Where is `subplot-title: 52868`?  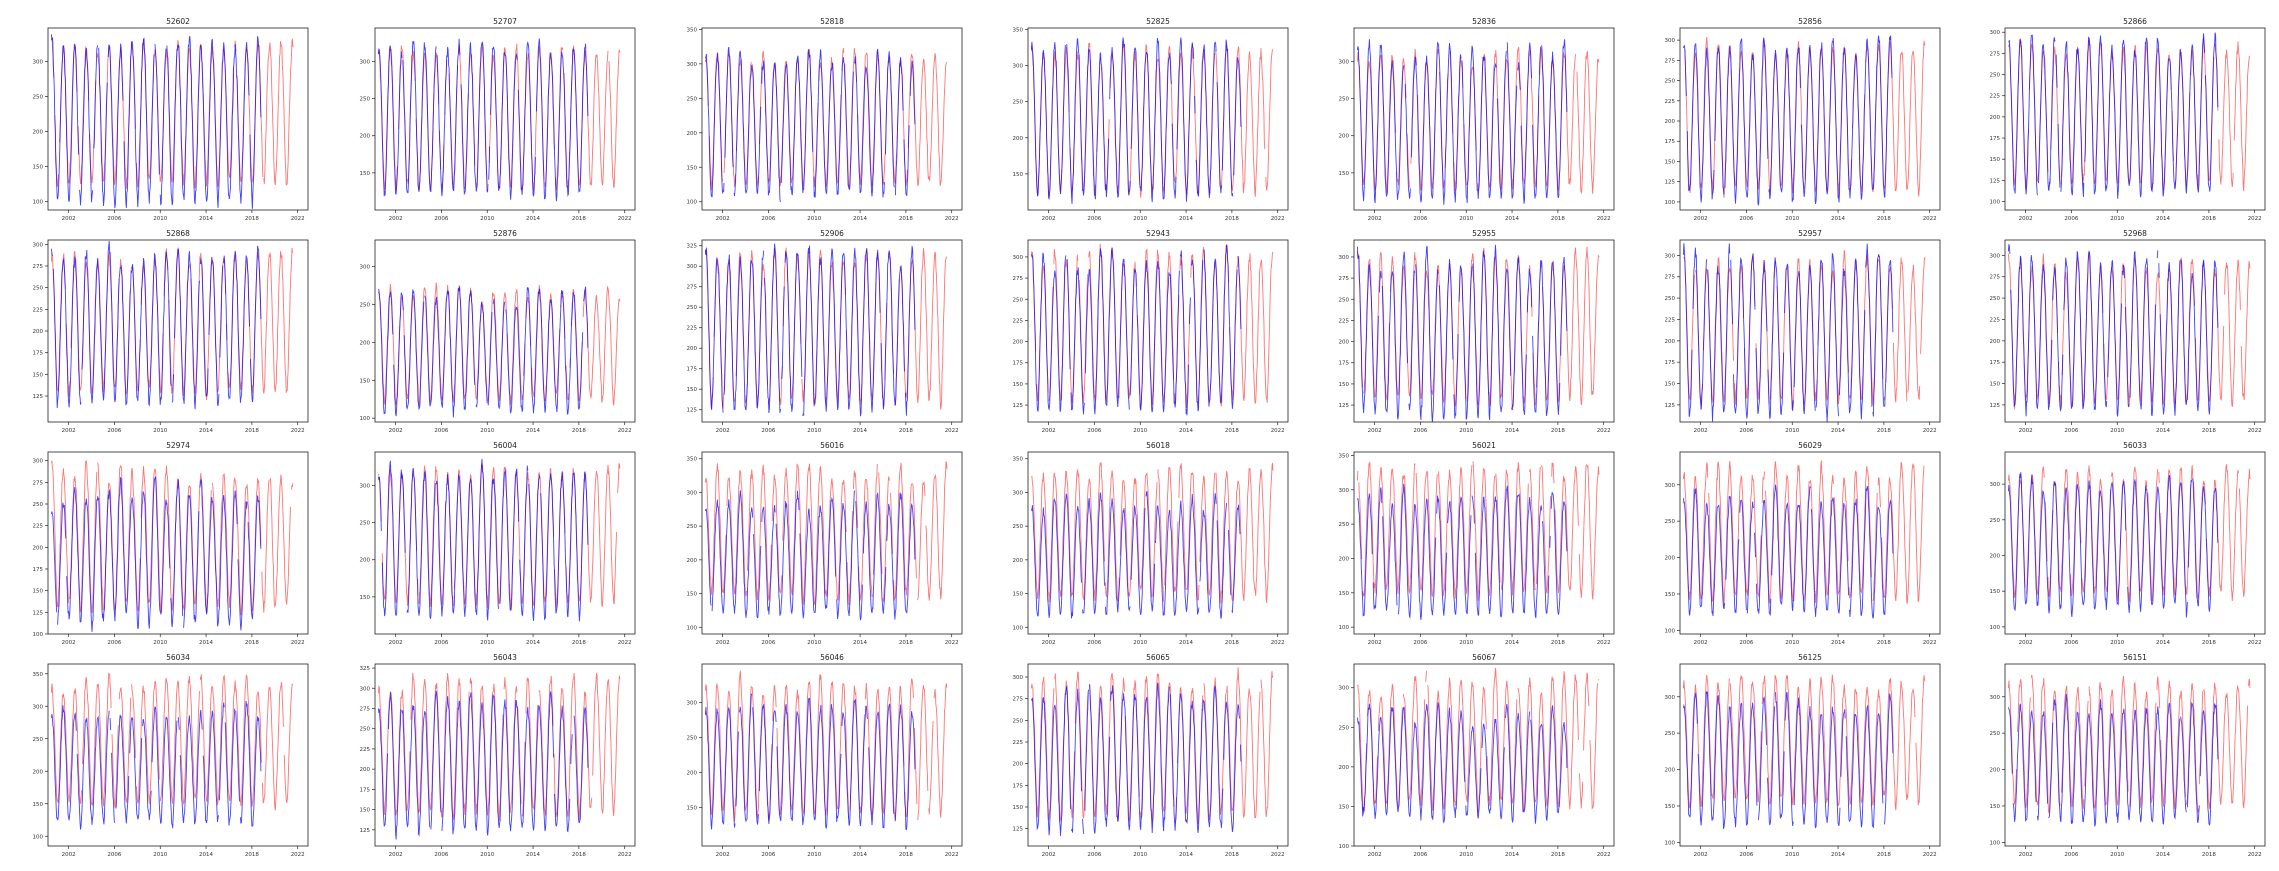
subplot-title: 52868 is located at coordinates (178, 233).